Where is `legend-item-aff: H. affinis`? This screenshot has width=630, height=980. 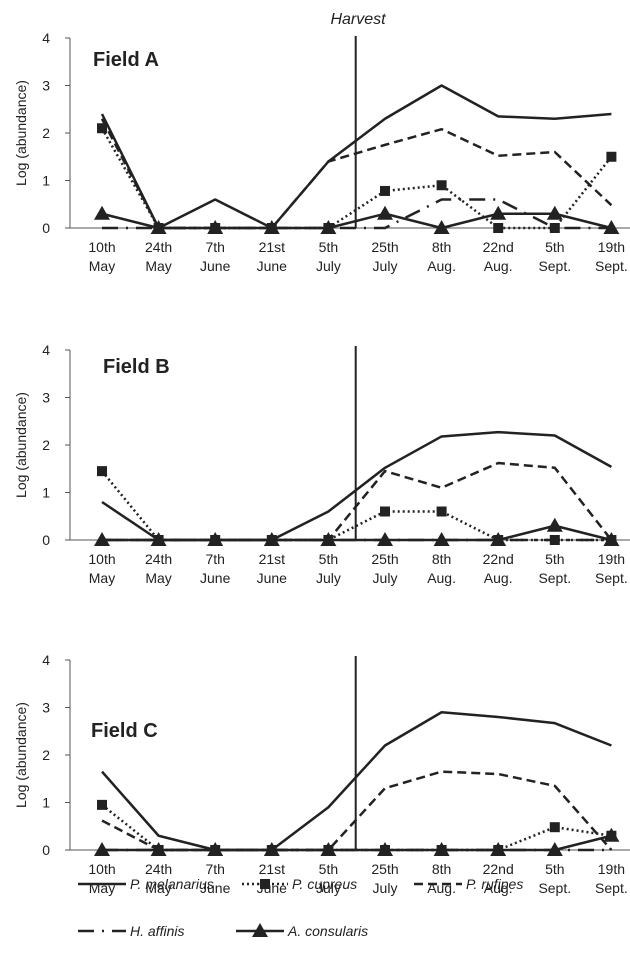
legend-item-aff: H. affinis is located at coordinates (131, 931).